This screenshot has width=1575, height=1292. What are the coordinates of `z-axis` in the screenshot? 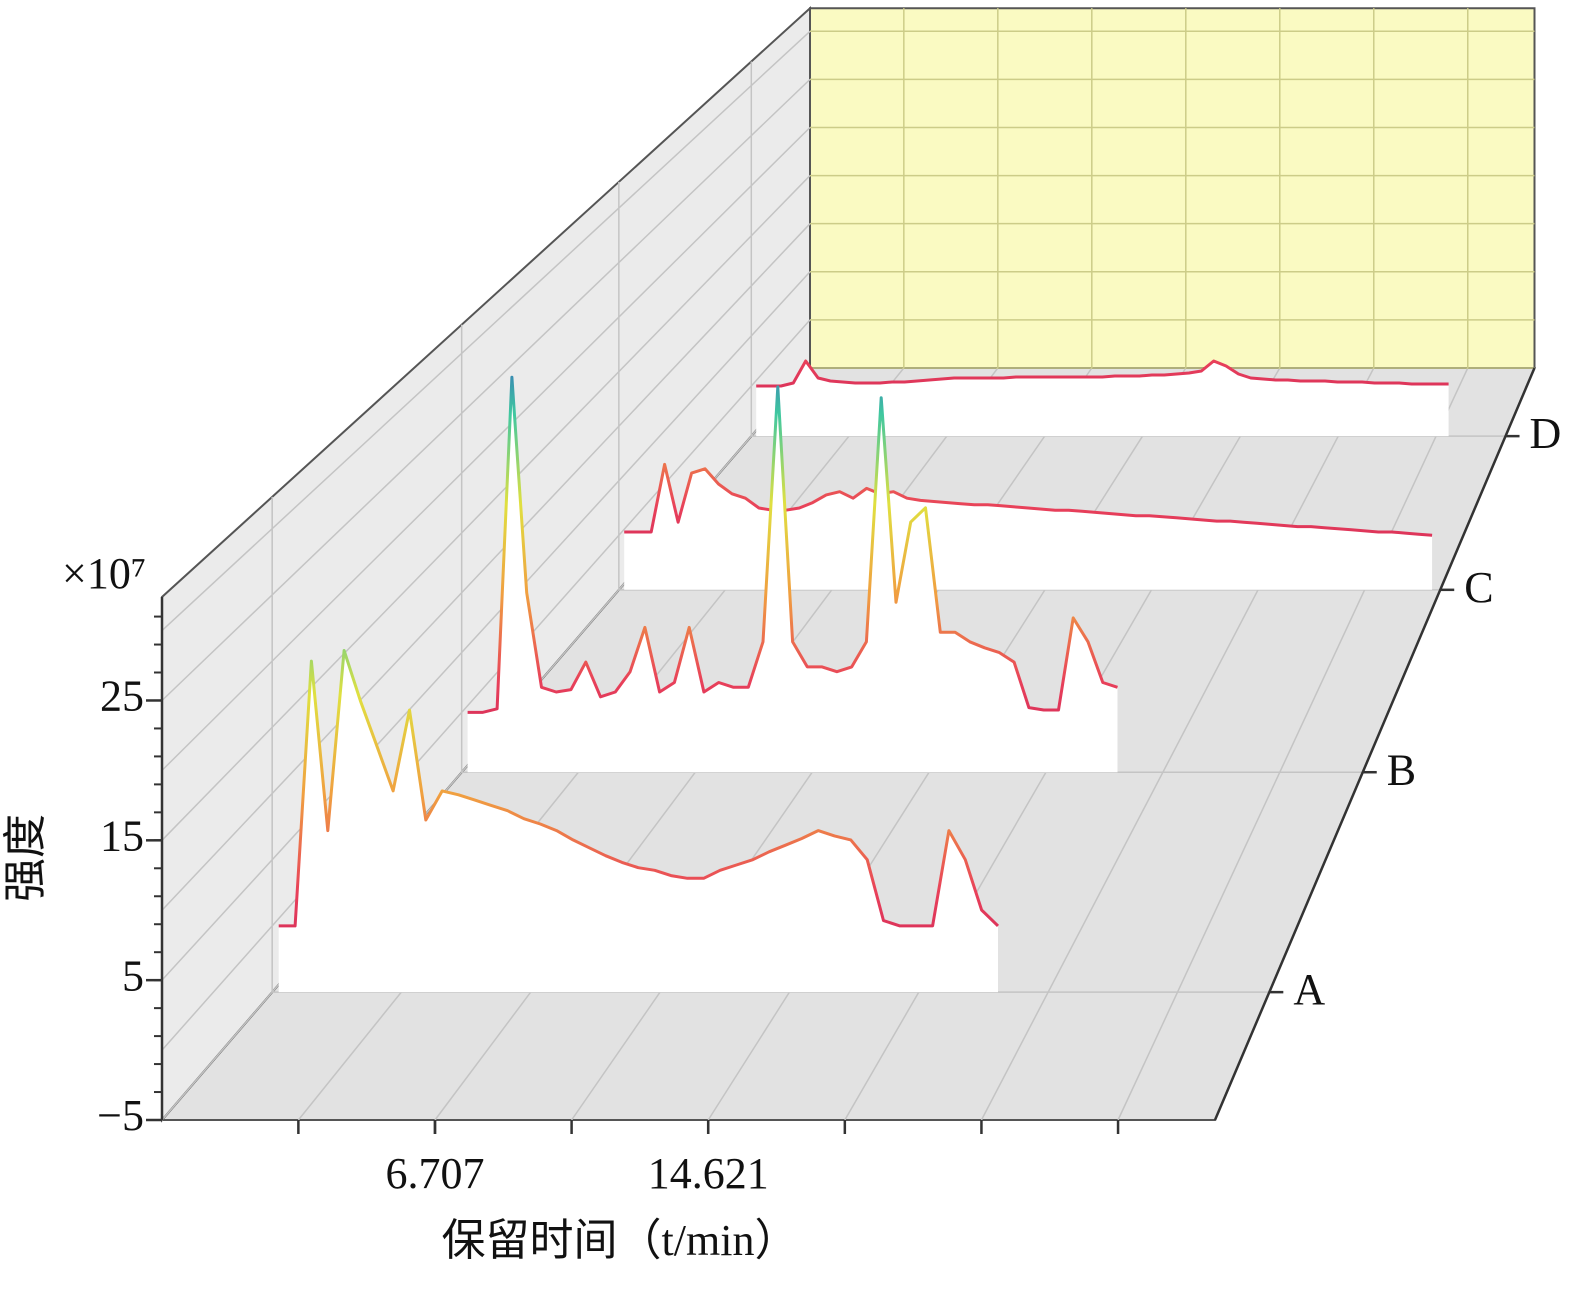 It's located at (1374, 744).